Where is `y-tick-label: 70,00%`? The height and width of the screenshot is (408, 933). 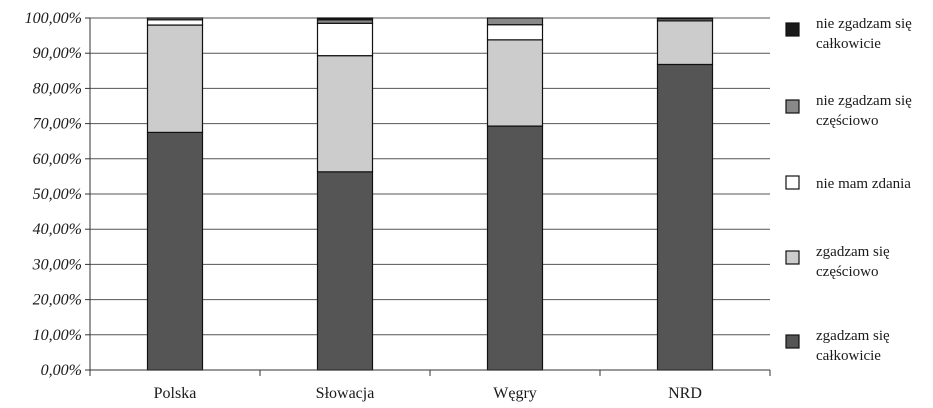 y-tick-label: 70,00% is located at coordinates (57, 124).